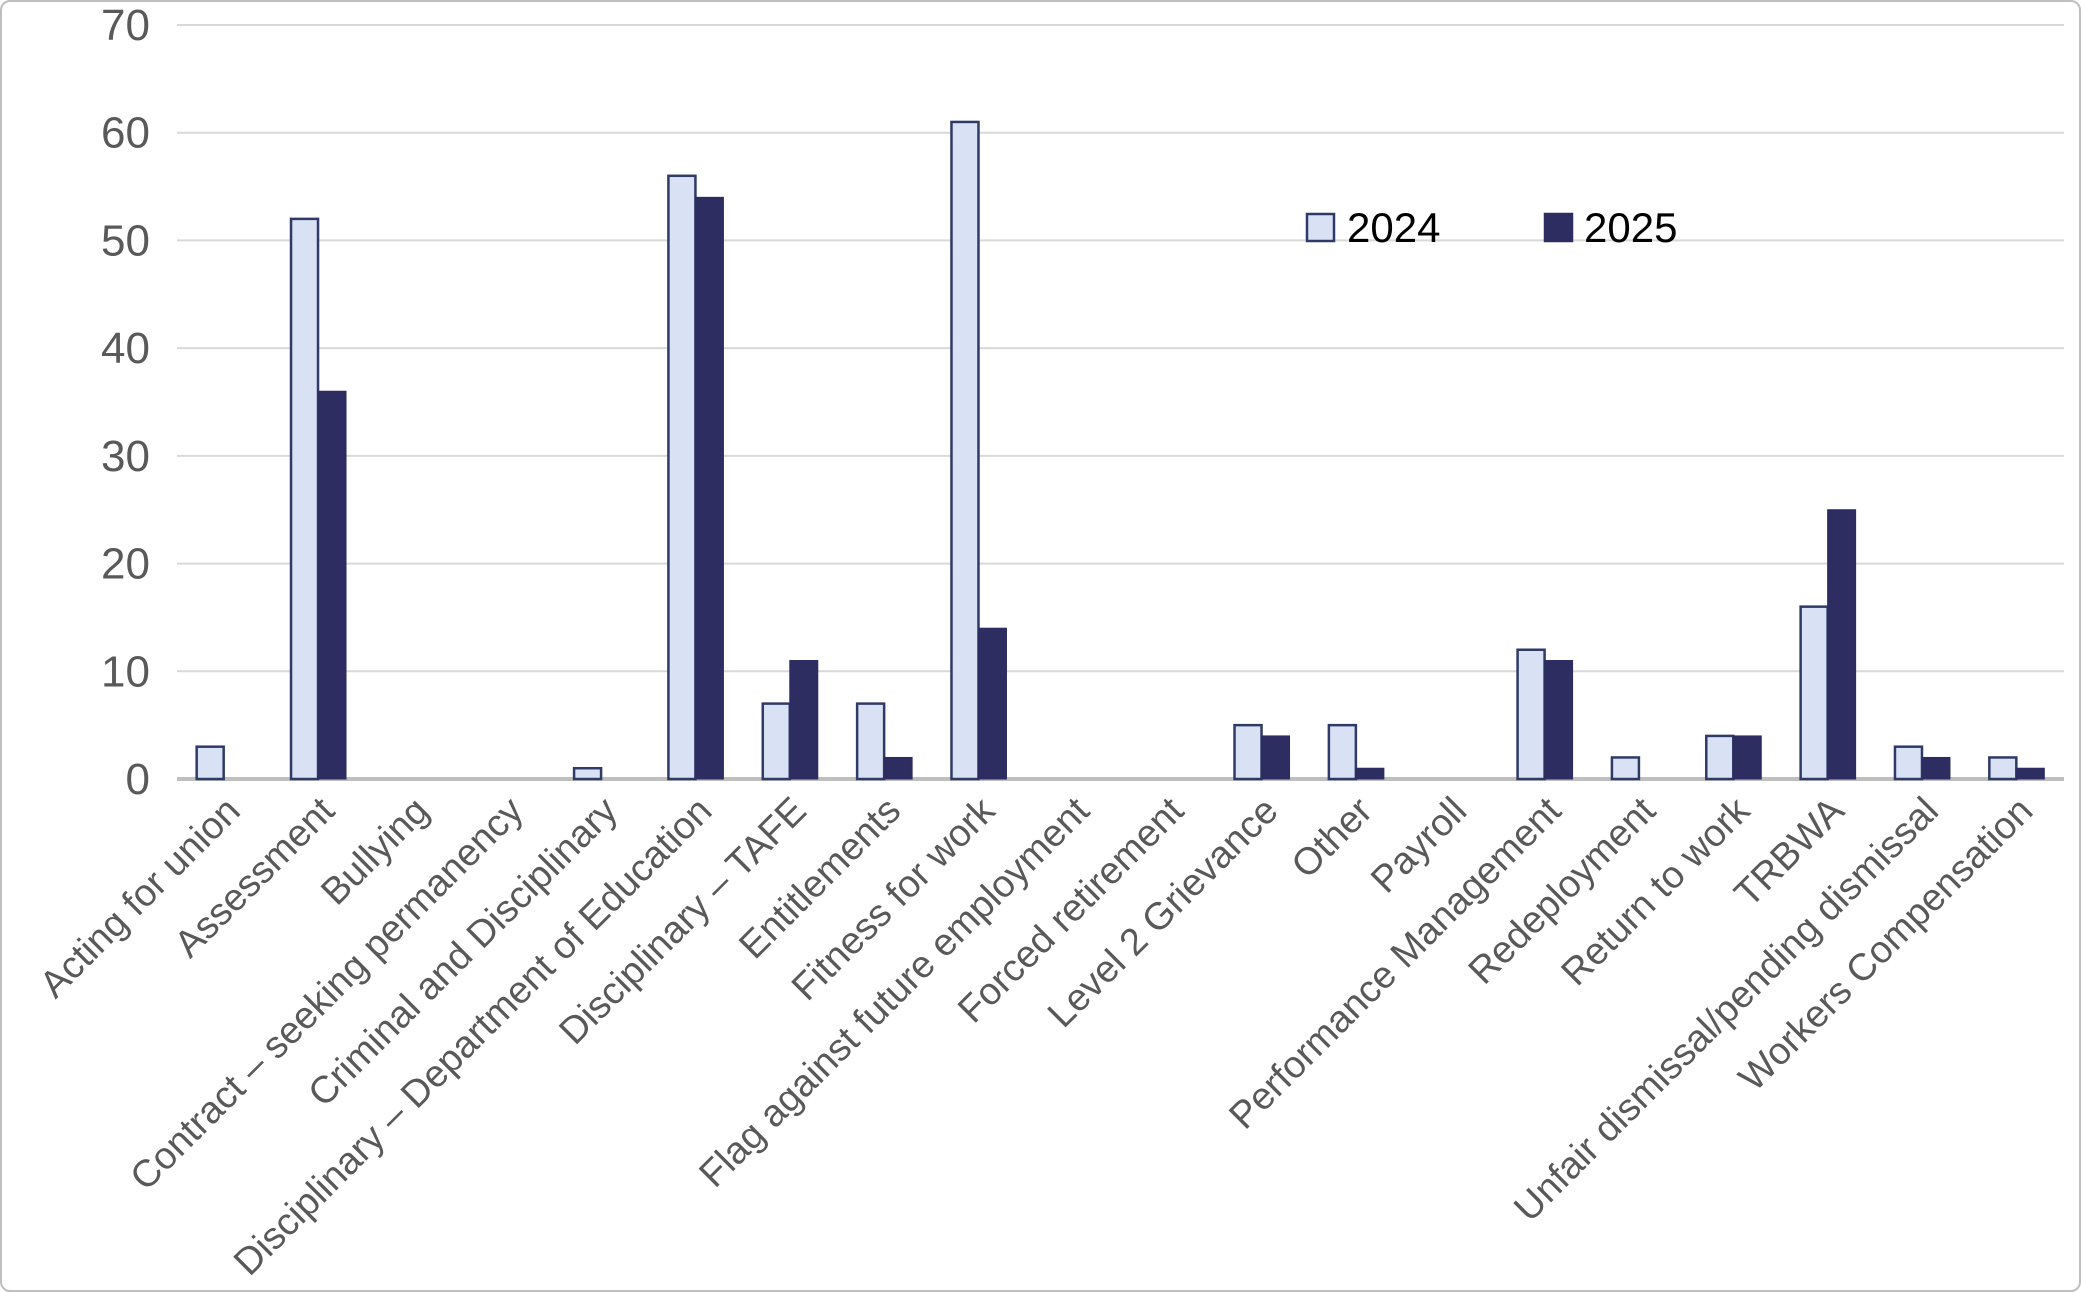 This screenshot has height=1292, width=2081. I want to click on bar-2024-entitlements, so click(870, 741).